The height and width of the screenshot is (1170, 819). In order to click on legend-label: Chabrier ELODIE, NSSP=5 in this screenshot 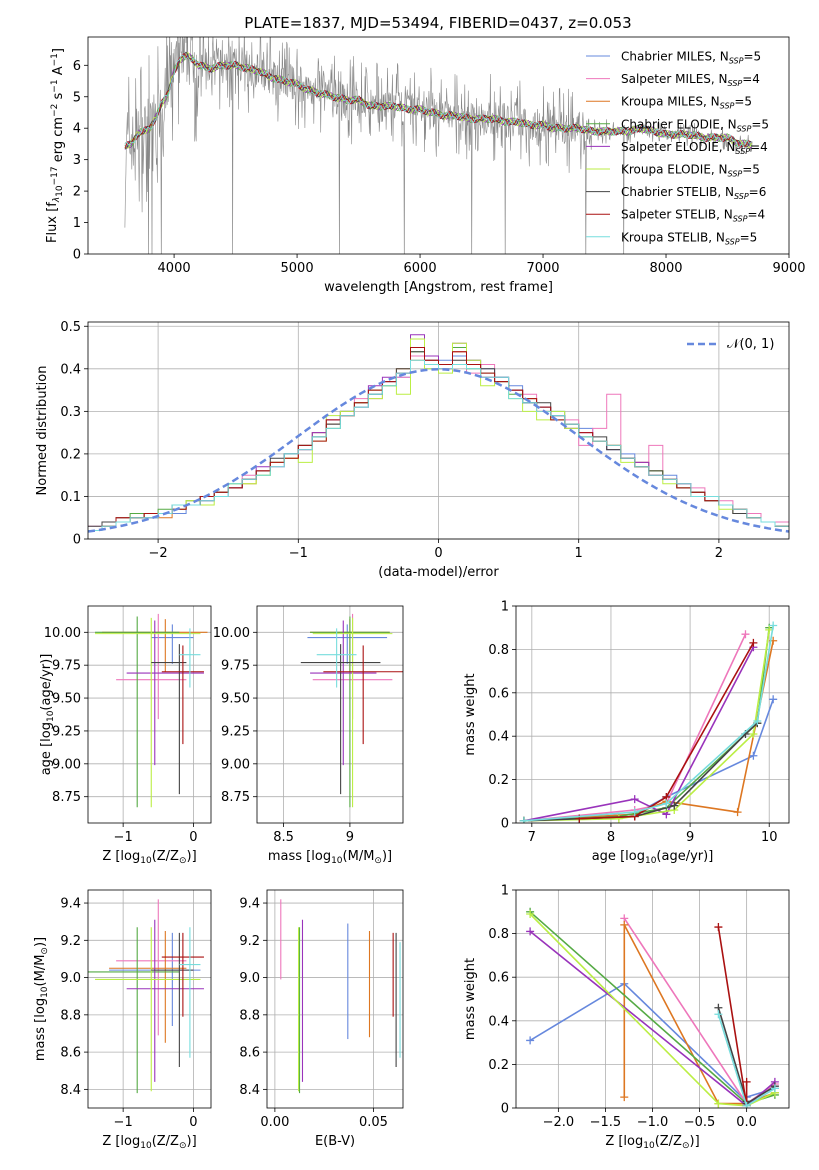, I will do `click(695, 125)`.